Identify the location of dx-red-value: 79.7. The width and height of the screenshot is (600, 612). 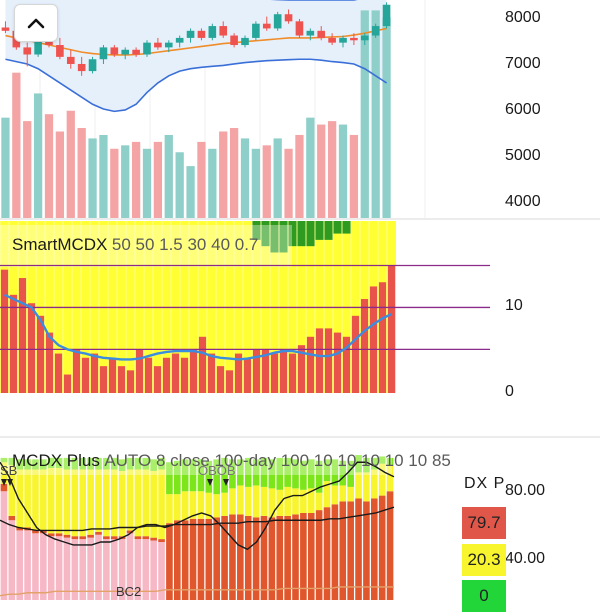
(484, 523).